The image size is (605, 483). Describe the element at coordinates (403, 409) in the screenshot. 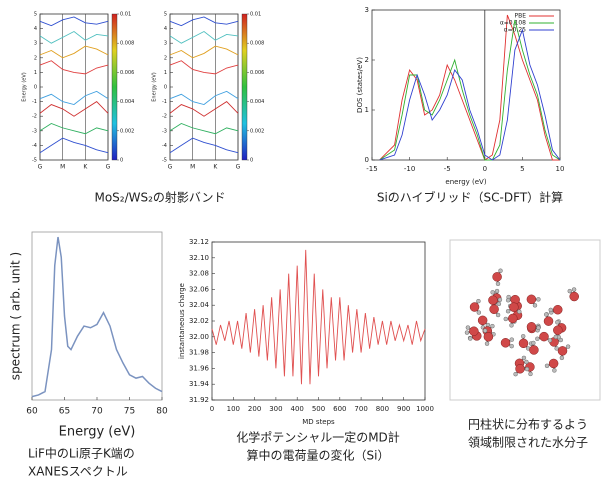

I see `x-tick-label: 900` at that location.